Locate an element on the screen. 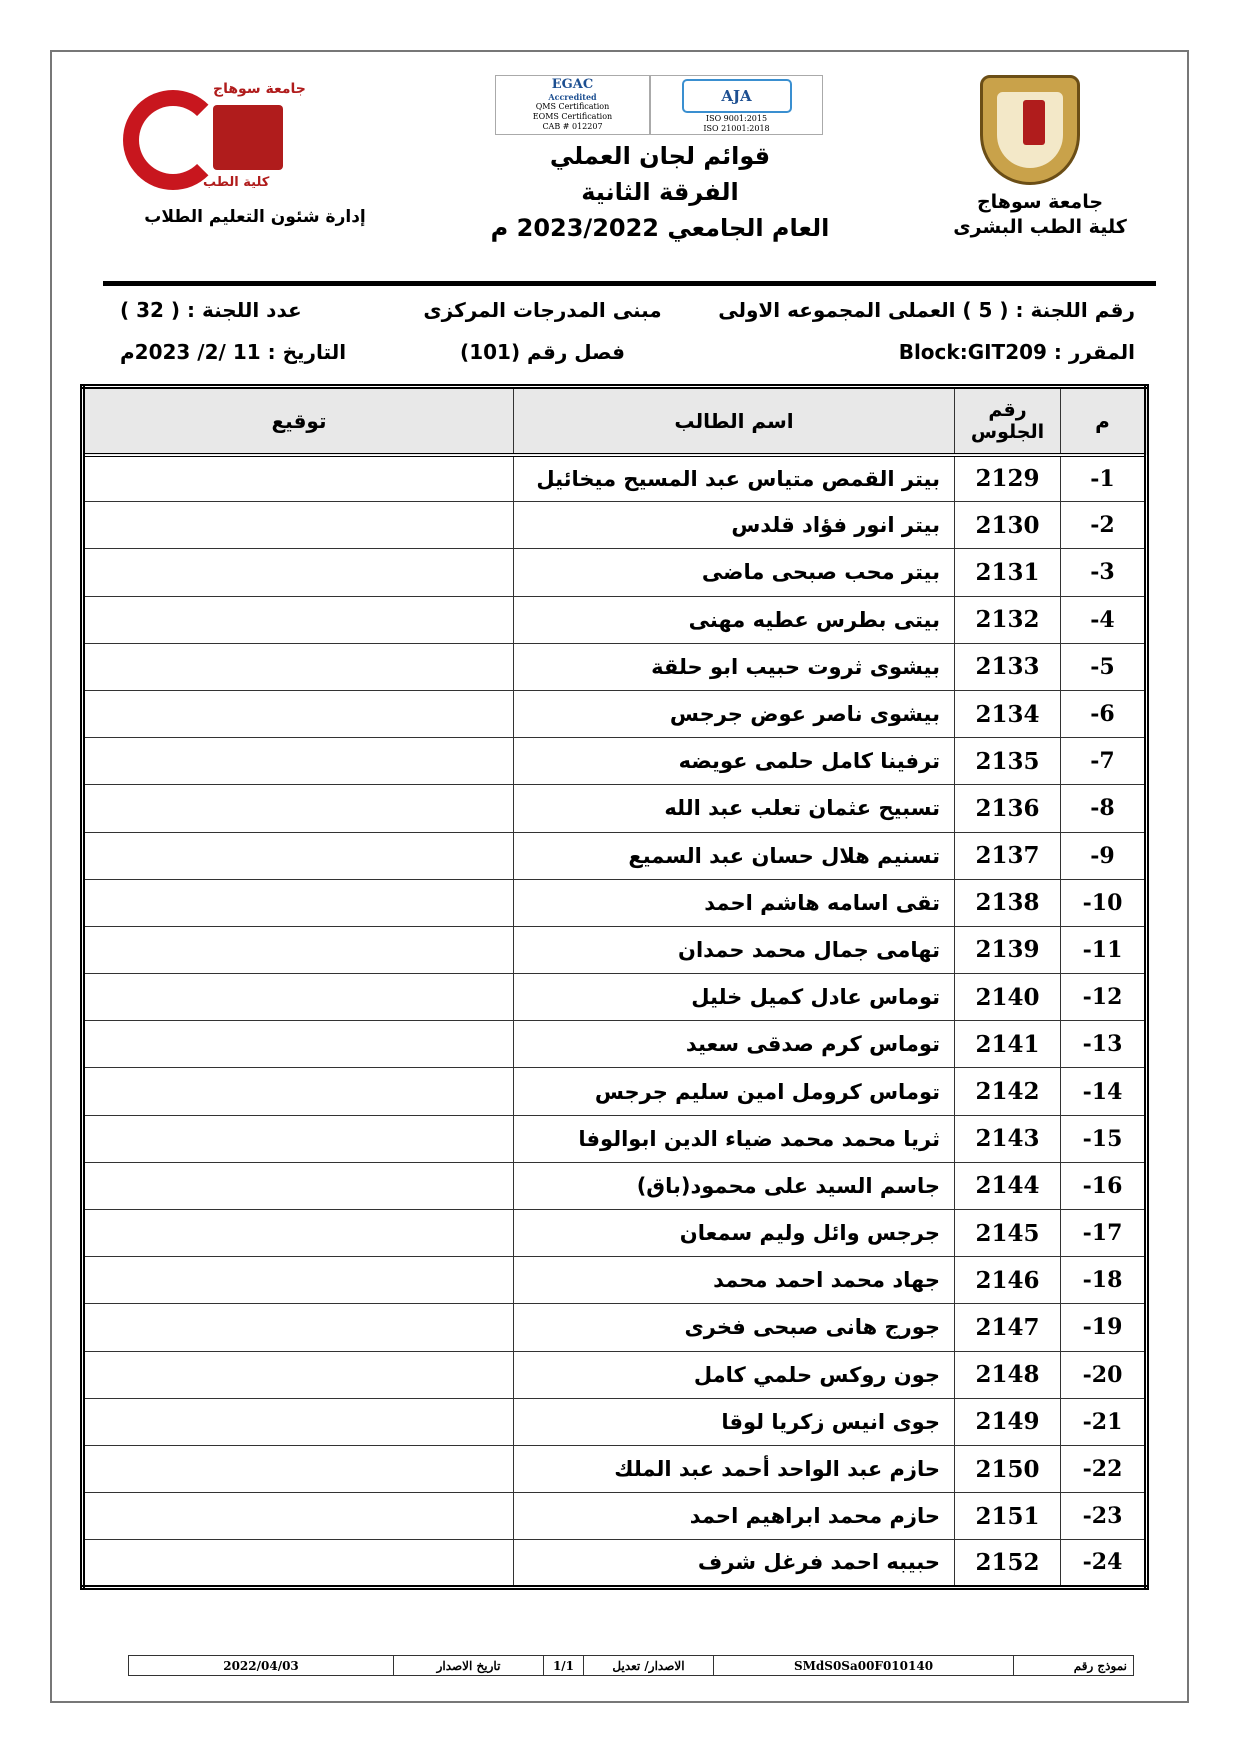 The height and width of the screenshot is (1754, 1241). row-number: -5 is located at coordinates (1103, 666).